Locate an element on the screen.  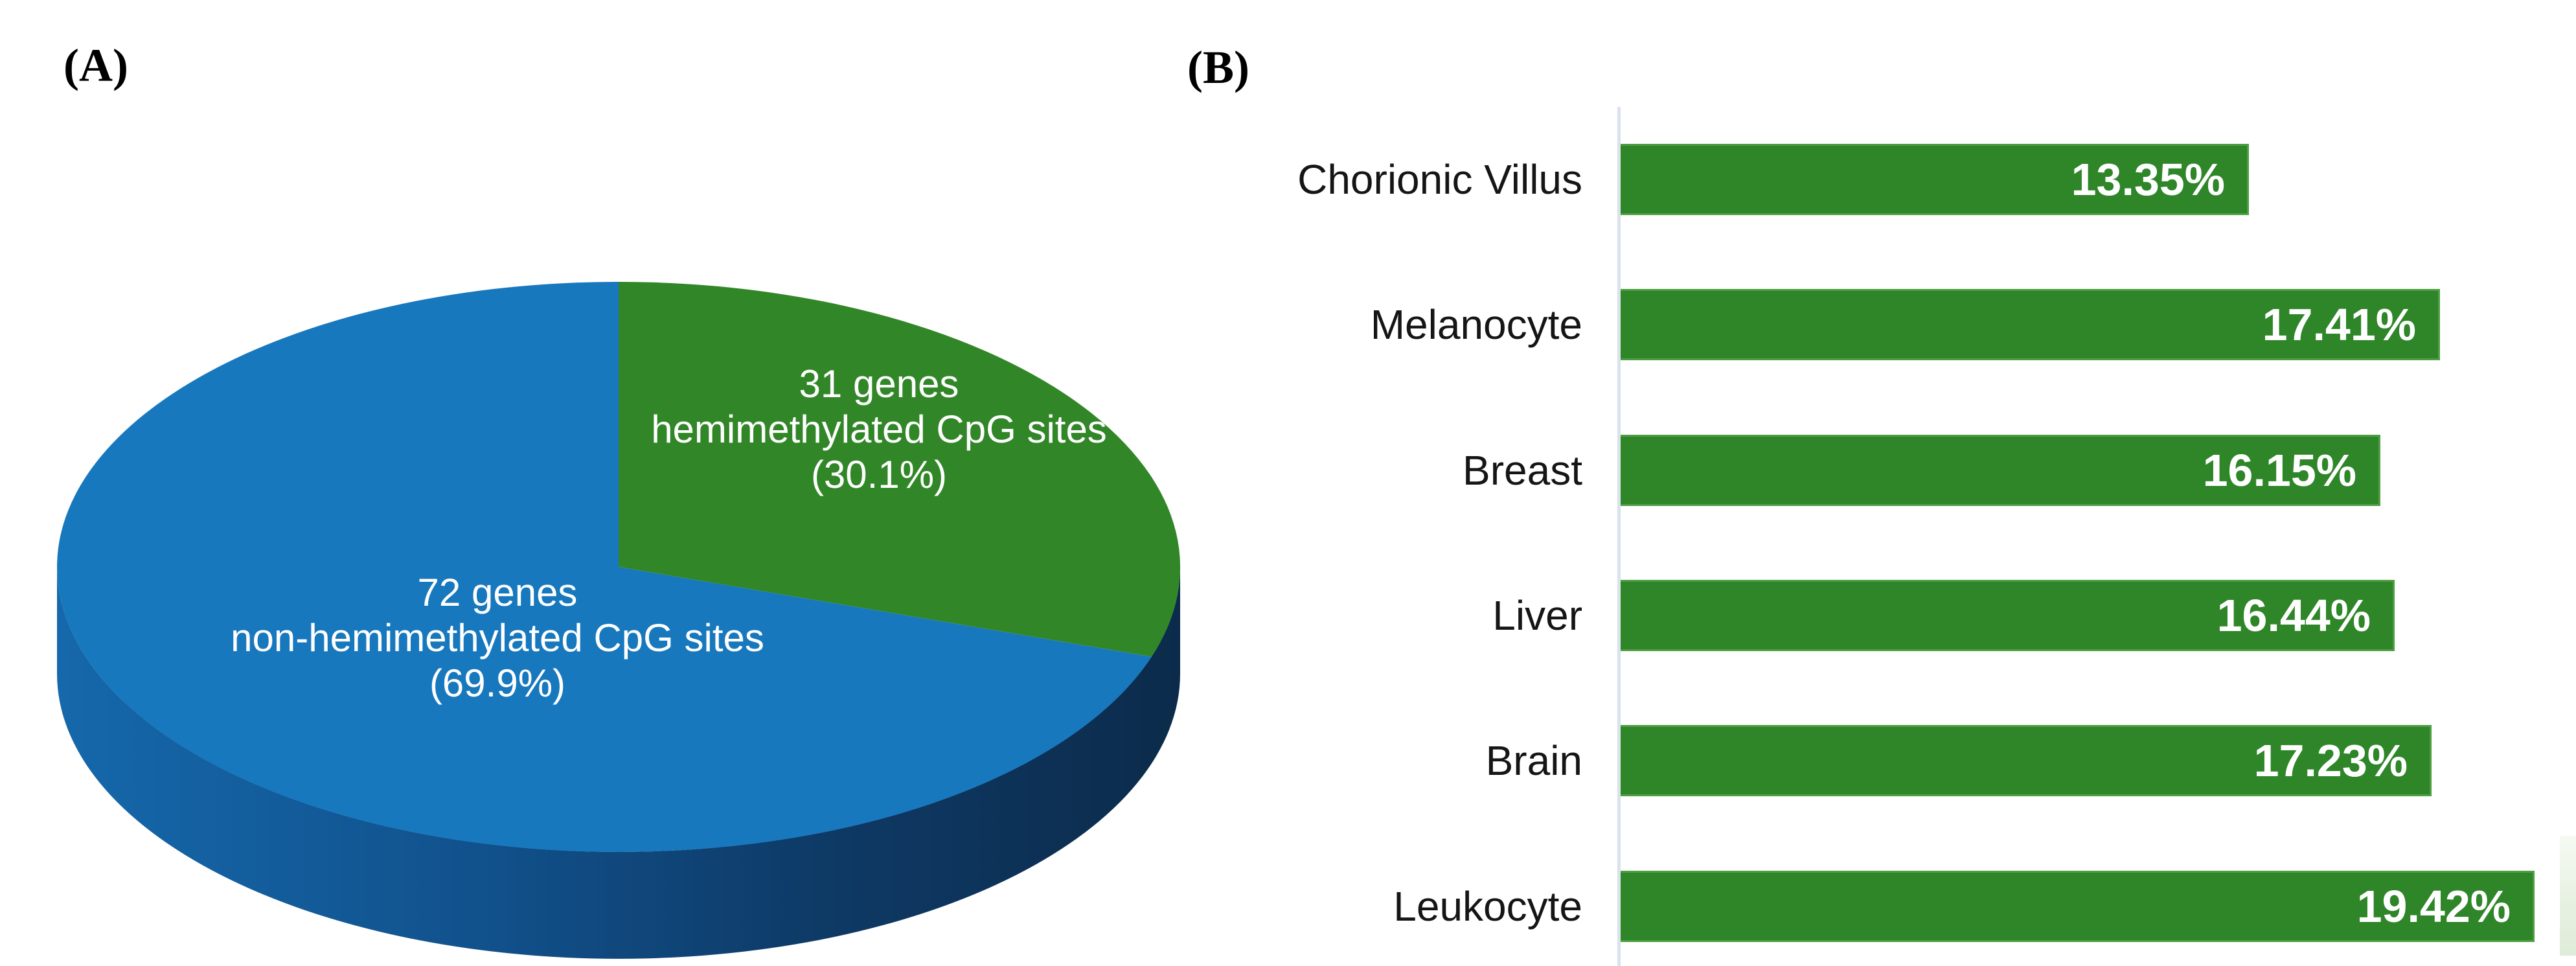
pie-label-line: hemimethylated CpG sites is located at coordinates (879, 429).